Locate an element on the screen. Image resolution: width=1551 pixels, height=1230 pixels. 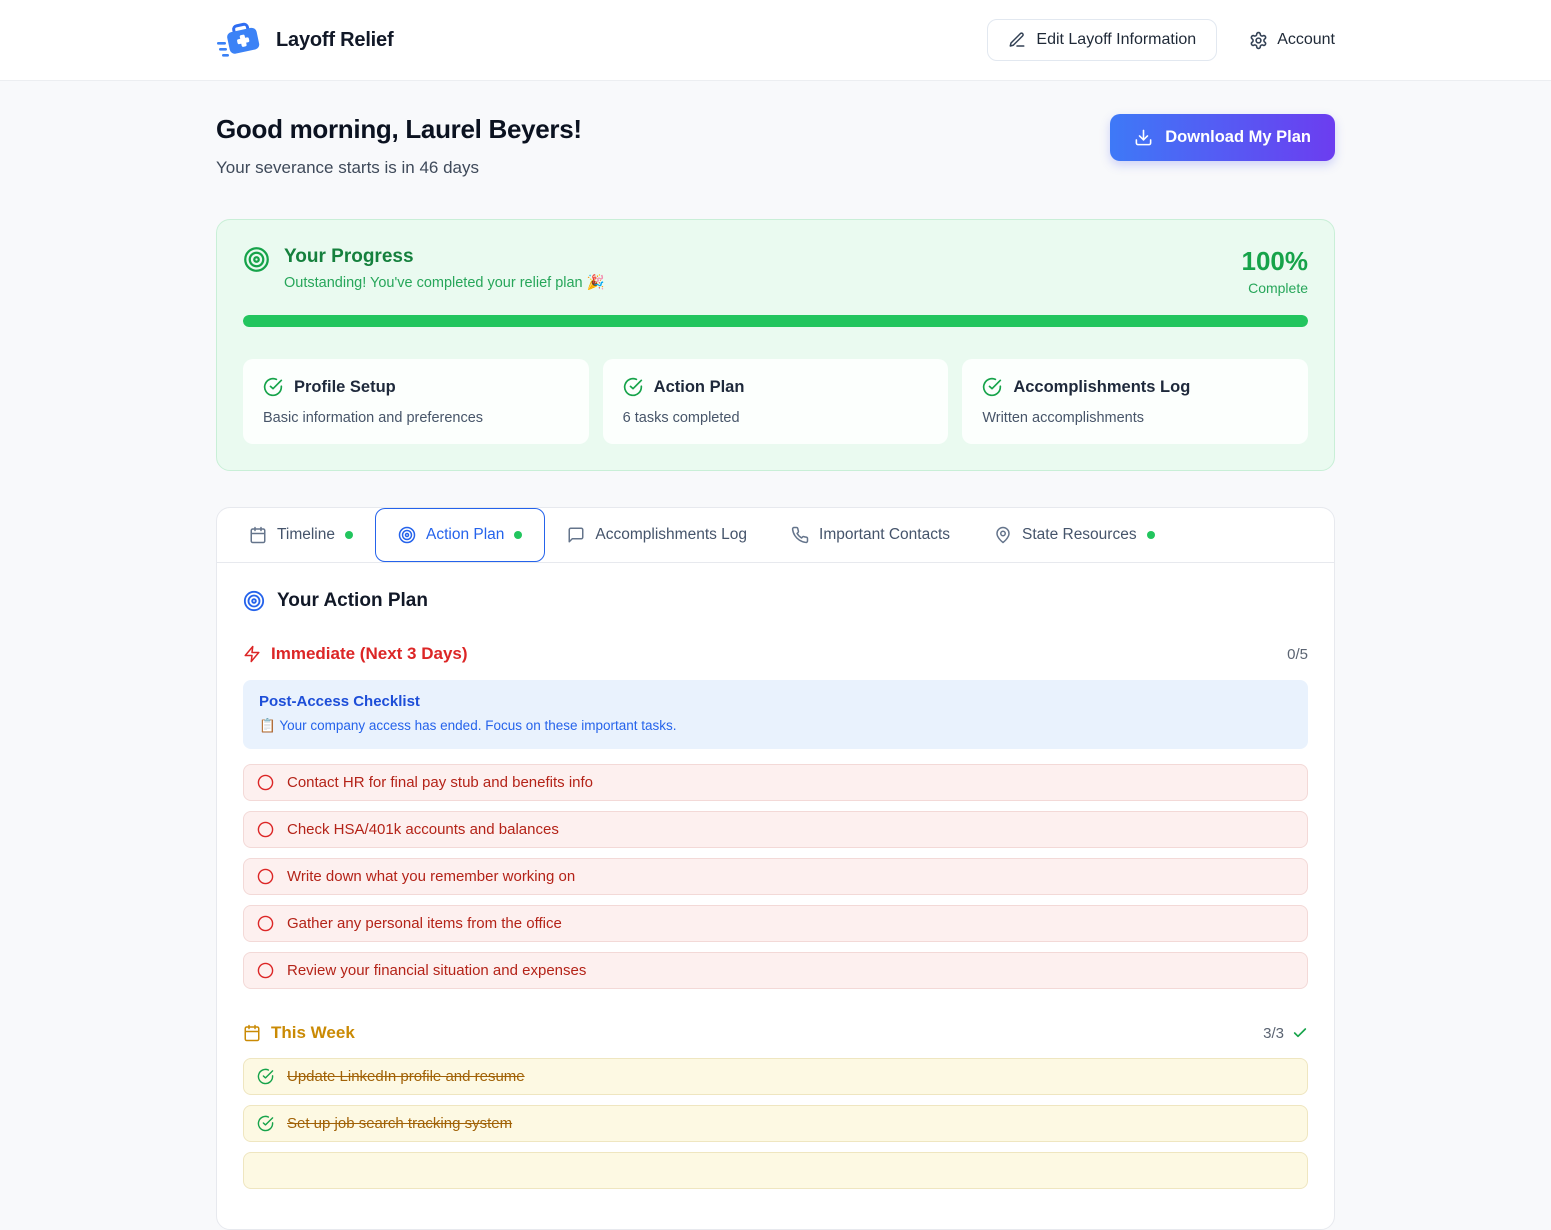
briefcase-logo-icon is located at coordinates (239, 40).